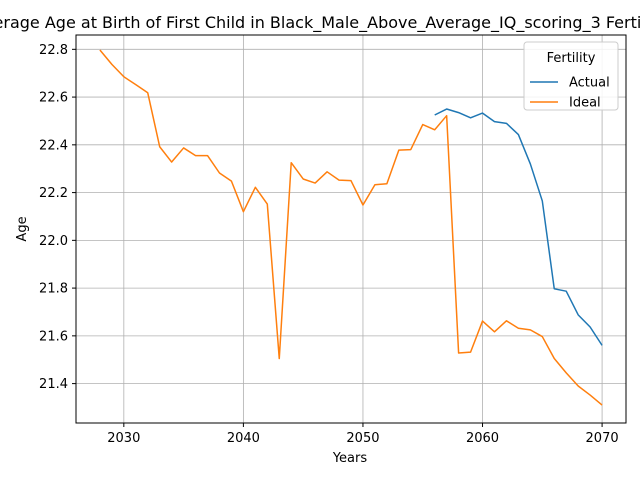 The height and width of the screenshot is (480, 640). Describe the element at coordinates (53, 289) in the screenshot. I see `y-tick-label: 21.8` at that location.